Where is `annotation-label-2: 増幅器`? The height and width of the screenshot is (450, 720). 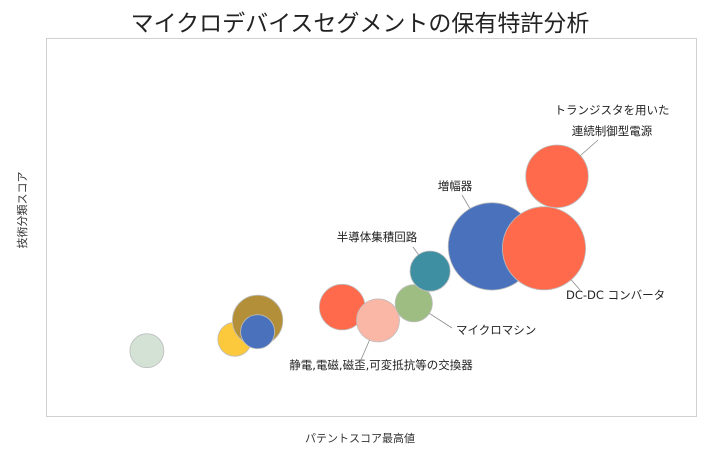
annotation-label-2: 増幅器 is located at coordinates (455, 186).